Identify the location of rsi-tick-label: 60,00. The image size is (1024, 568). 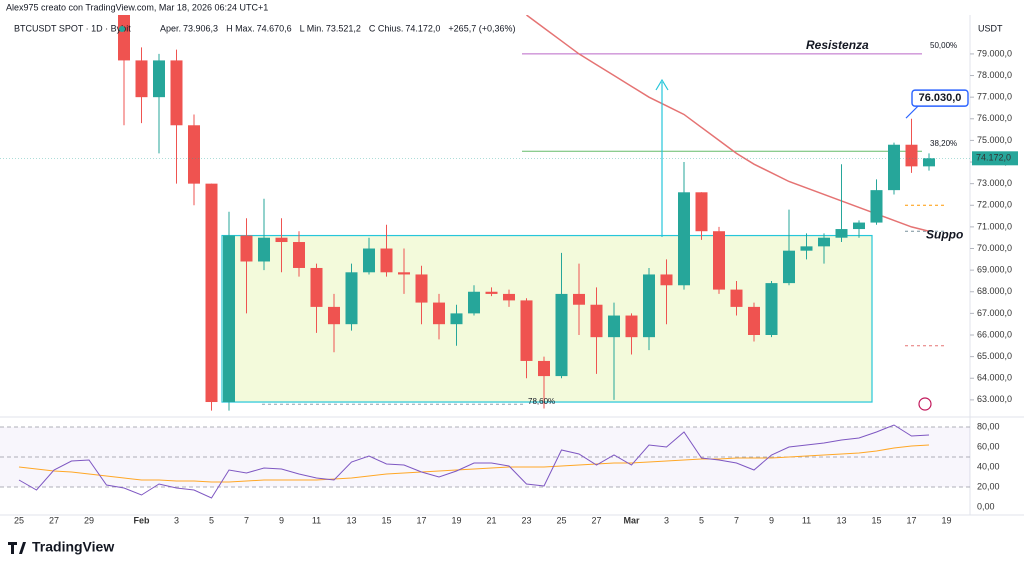
(988, 446).